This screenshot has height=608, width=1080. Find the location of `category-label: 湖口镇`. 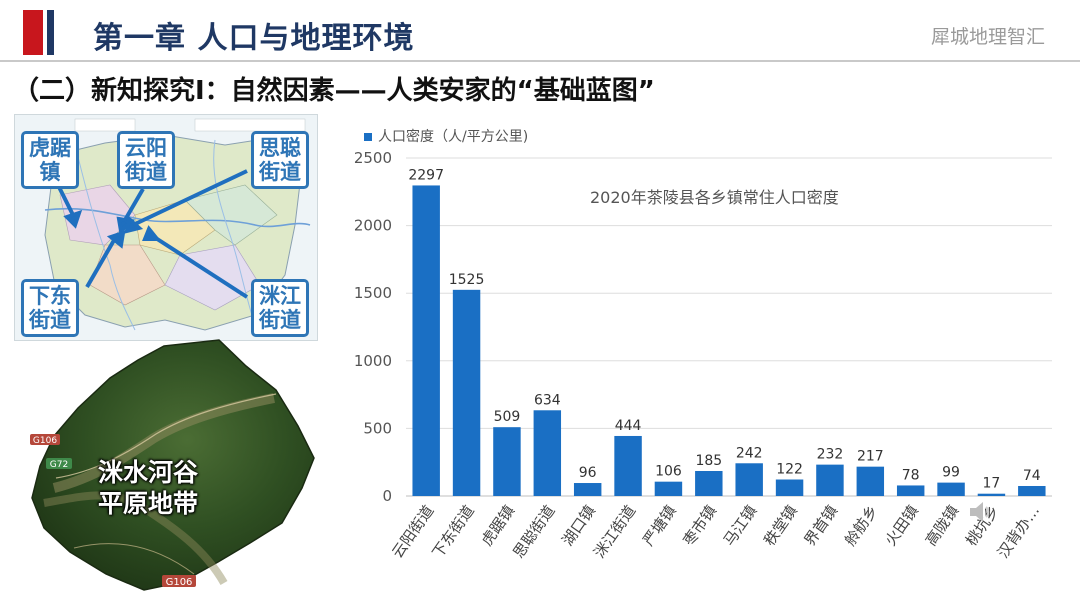

category-label: 湖口镇 is located at coordinates (578, 525).